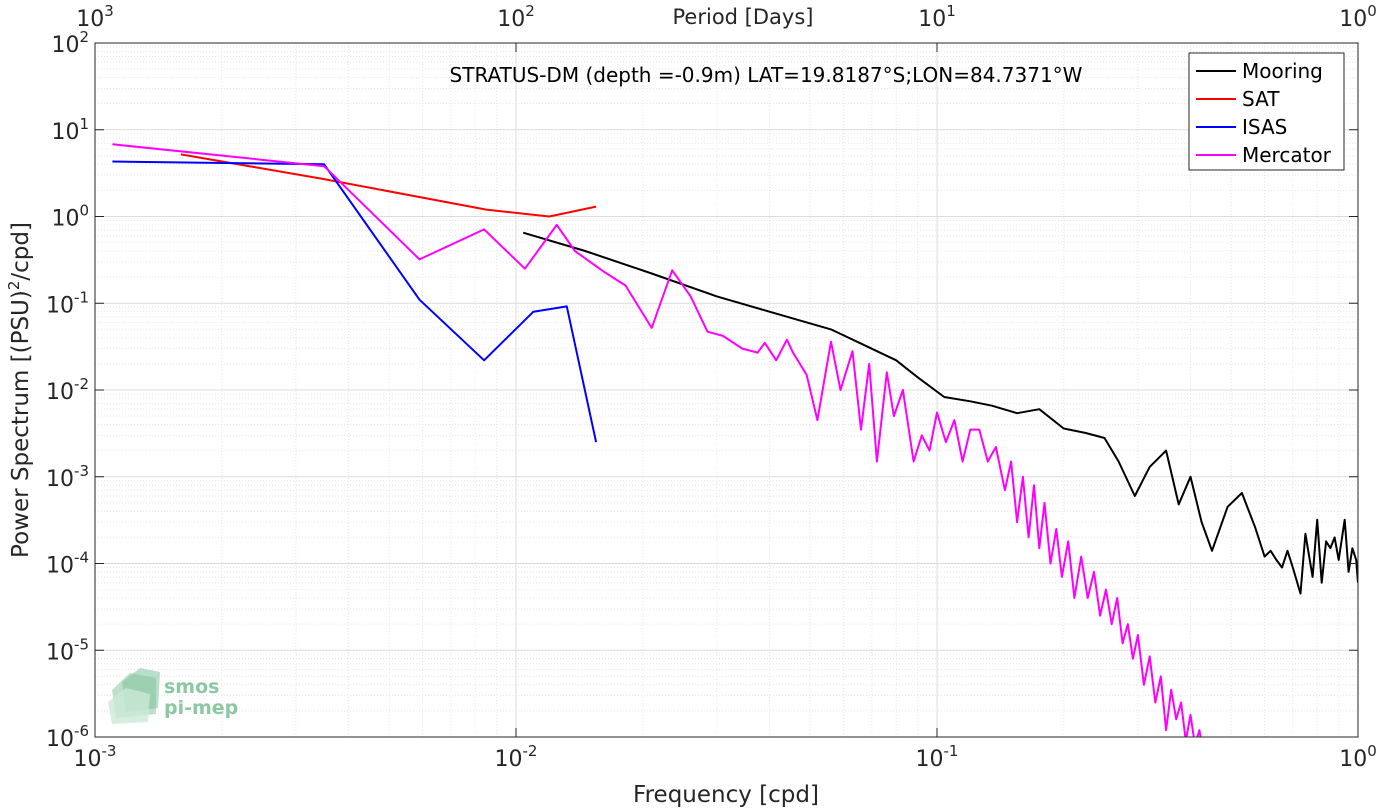 Image resolution: width=1377 pixels, height=809 pixels. I want to click on legend-box, so click(1266, 111).